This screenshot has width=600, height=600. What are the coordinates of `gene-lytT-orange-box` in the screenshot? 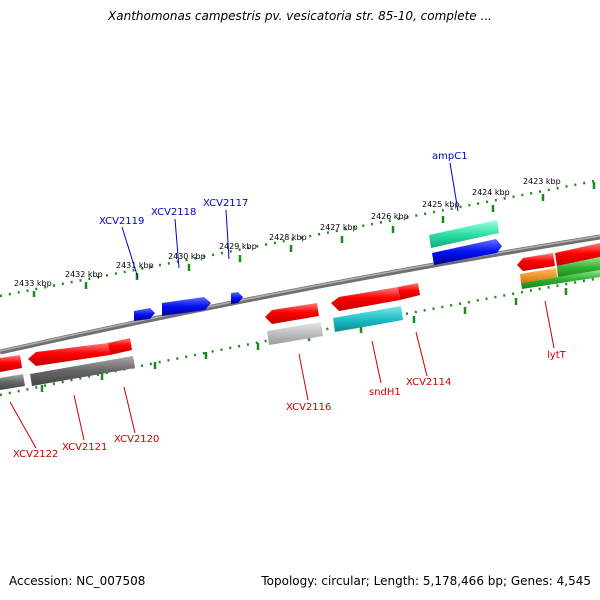 It's located at (538, 275).